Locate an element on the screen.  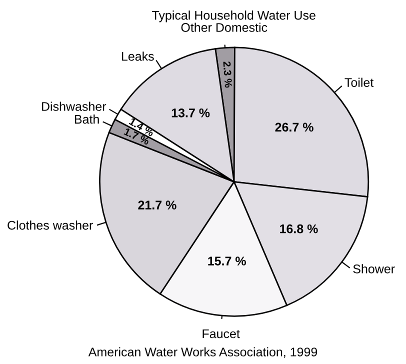
slice-label: Dishwasher is located at coordinates (74, 106).